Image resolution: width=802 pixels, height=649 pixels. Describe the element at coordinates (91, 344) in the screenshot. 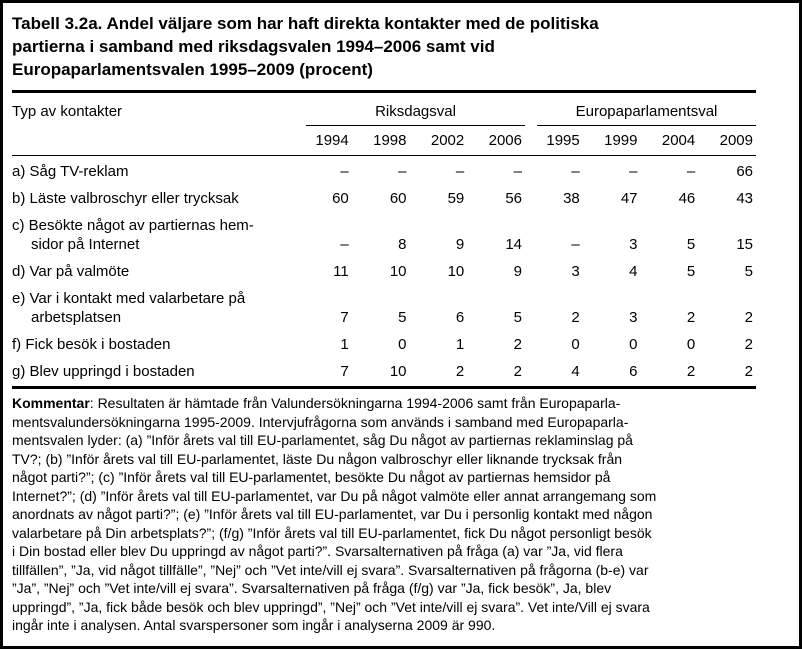

I see `row-label: f) Fick besök i bostaden` at that location.